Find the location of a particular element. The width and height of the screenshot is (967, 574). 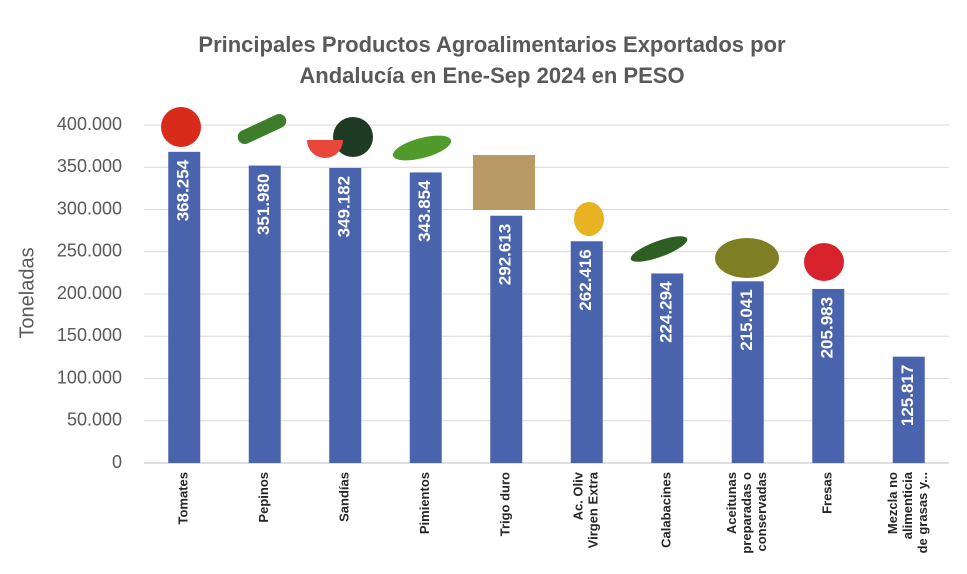

value-label: 215.041 is located at coordinates (746, 319).